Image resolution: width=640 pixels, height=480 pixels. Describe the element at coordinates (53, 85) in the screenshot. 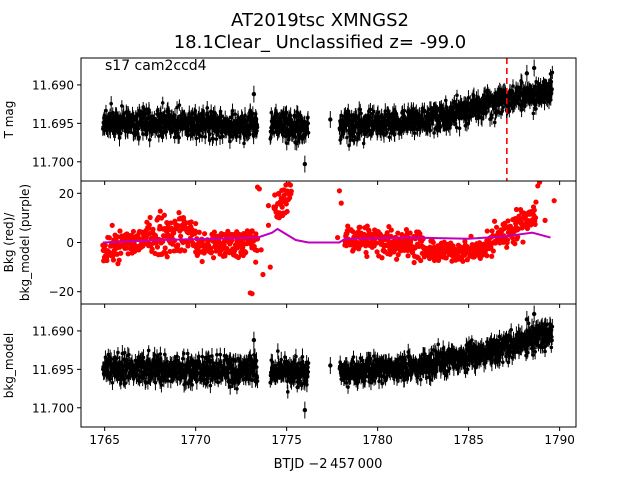

I see `y-tick-label: 11.690` at that location.